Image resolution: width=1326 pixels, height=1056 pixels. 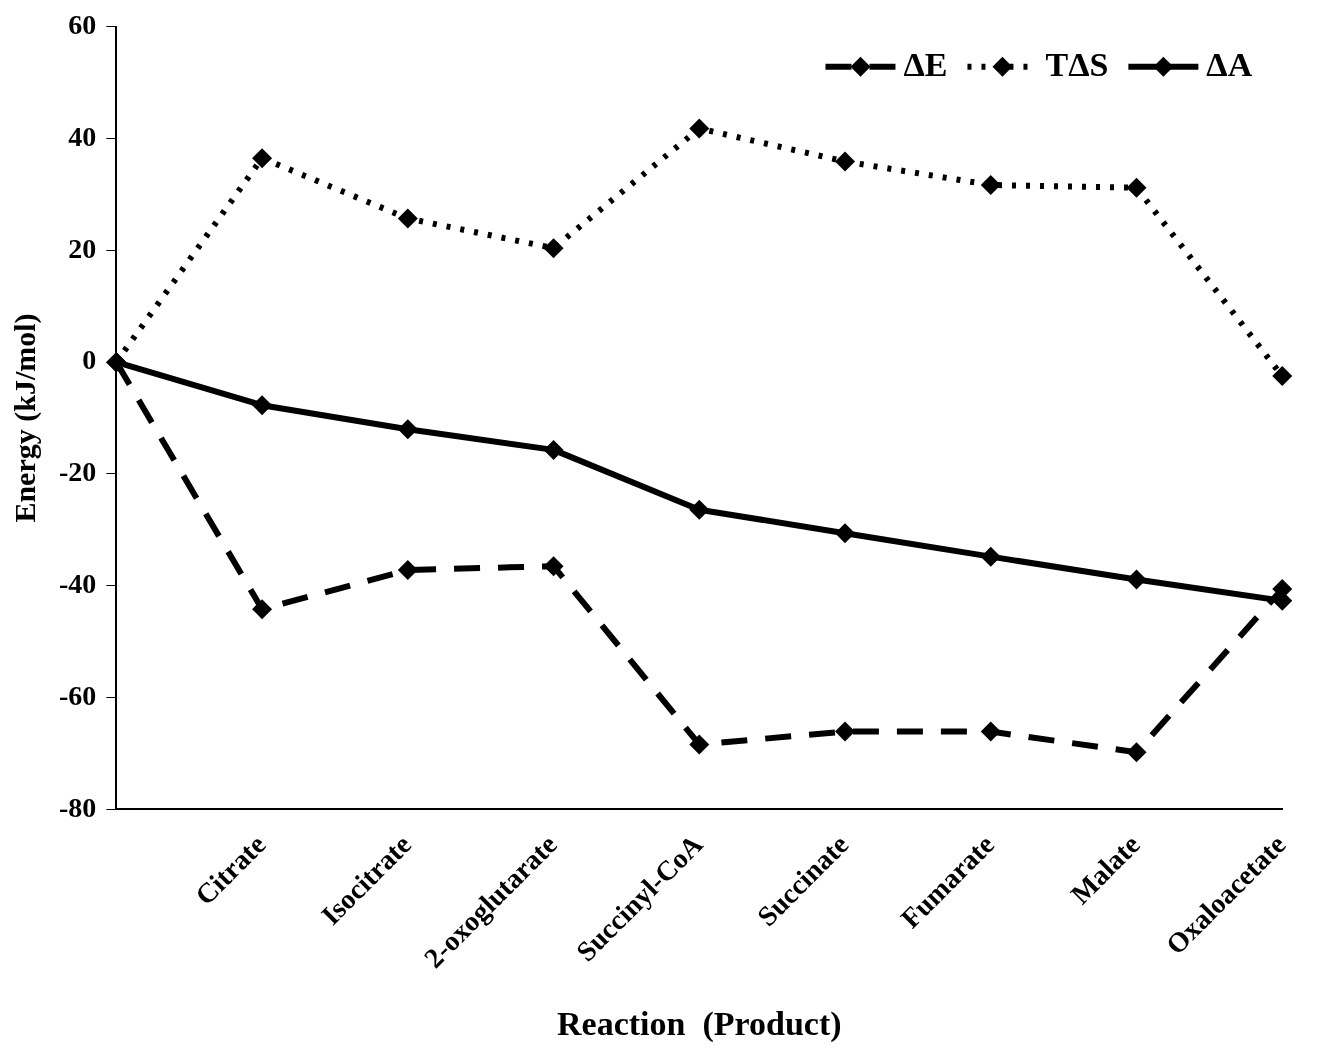 What do you see at coordinates (82, 136) in the screenshot?
I see `y-tick-label: 40` at bounding box center [82, 136].